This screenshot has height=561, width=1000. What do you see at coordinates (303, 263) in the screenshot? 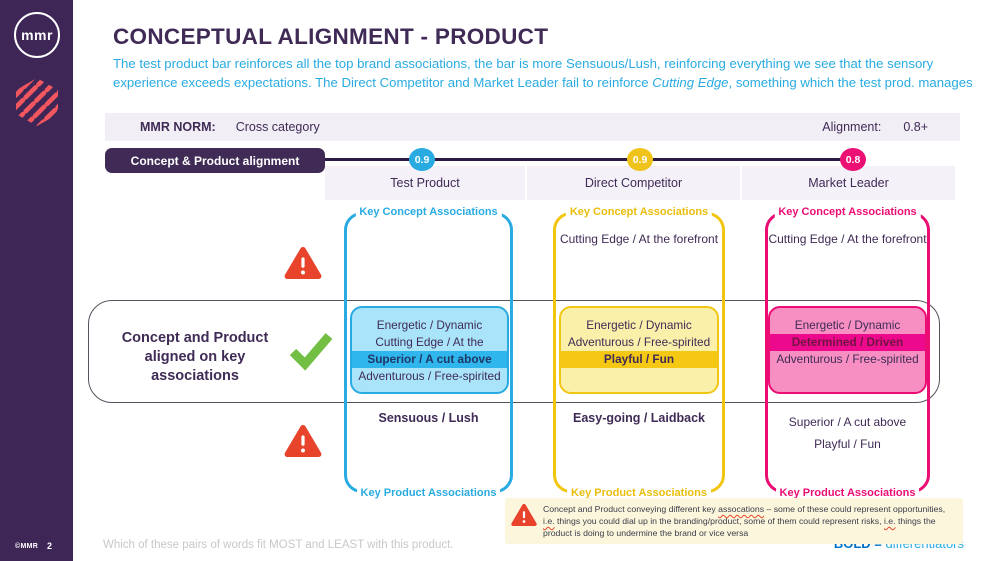
I see `warning-triangle-icon-top` at bounding box center [303, 263].